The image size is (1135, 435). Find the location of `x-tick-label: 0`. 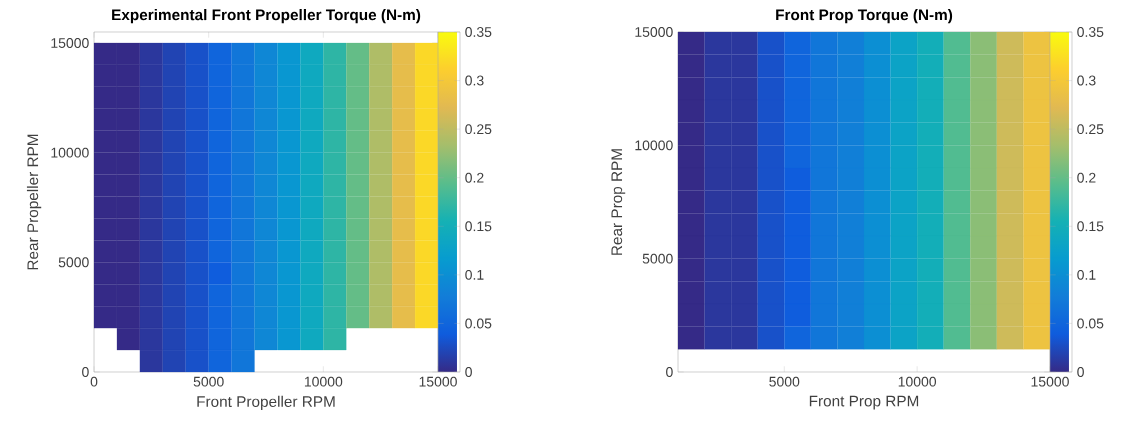

x-tick-label: 0 is located at coordinates (94, 381).